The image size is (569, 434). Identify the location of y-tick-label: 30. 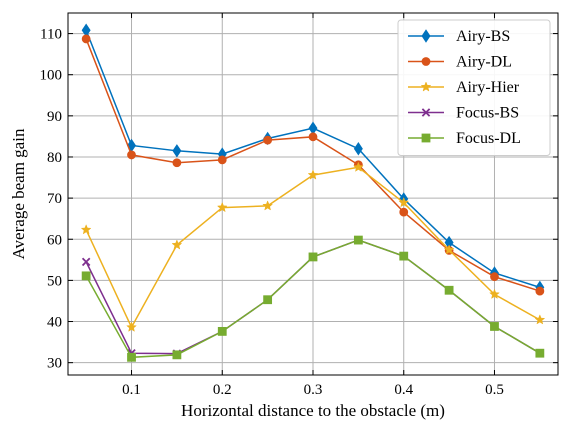
(54, 364).